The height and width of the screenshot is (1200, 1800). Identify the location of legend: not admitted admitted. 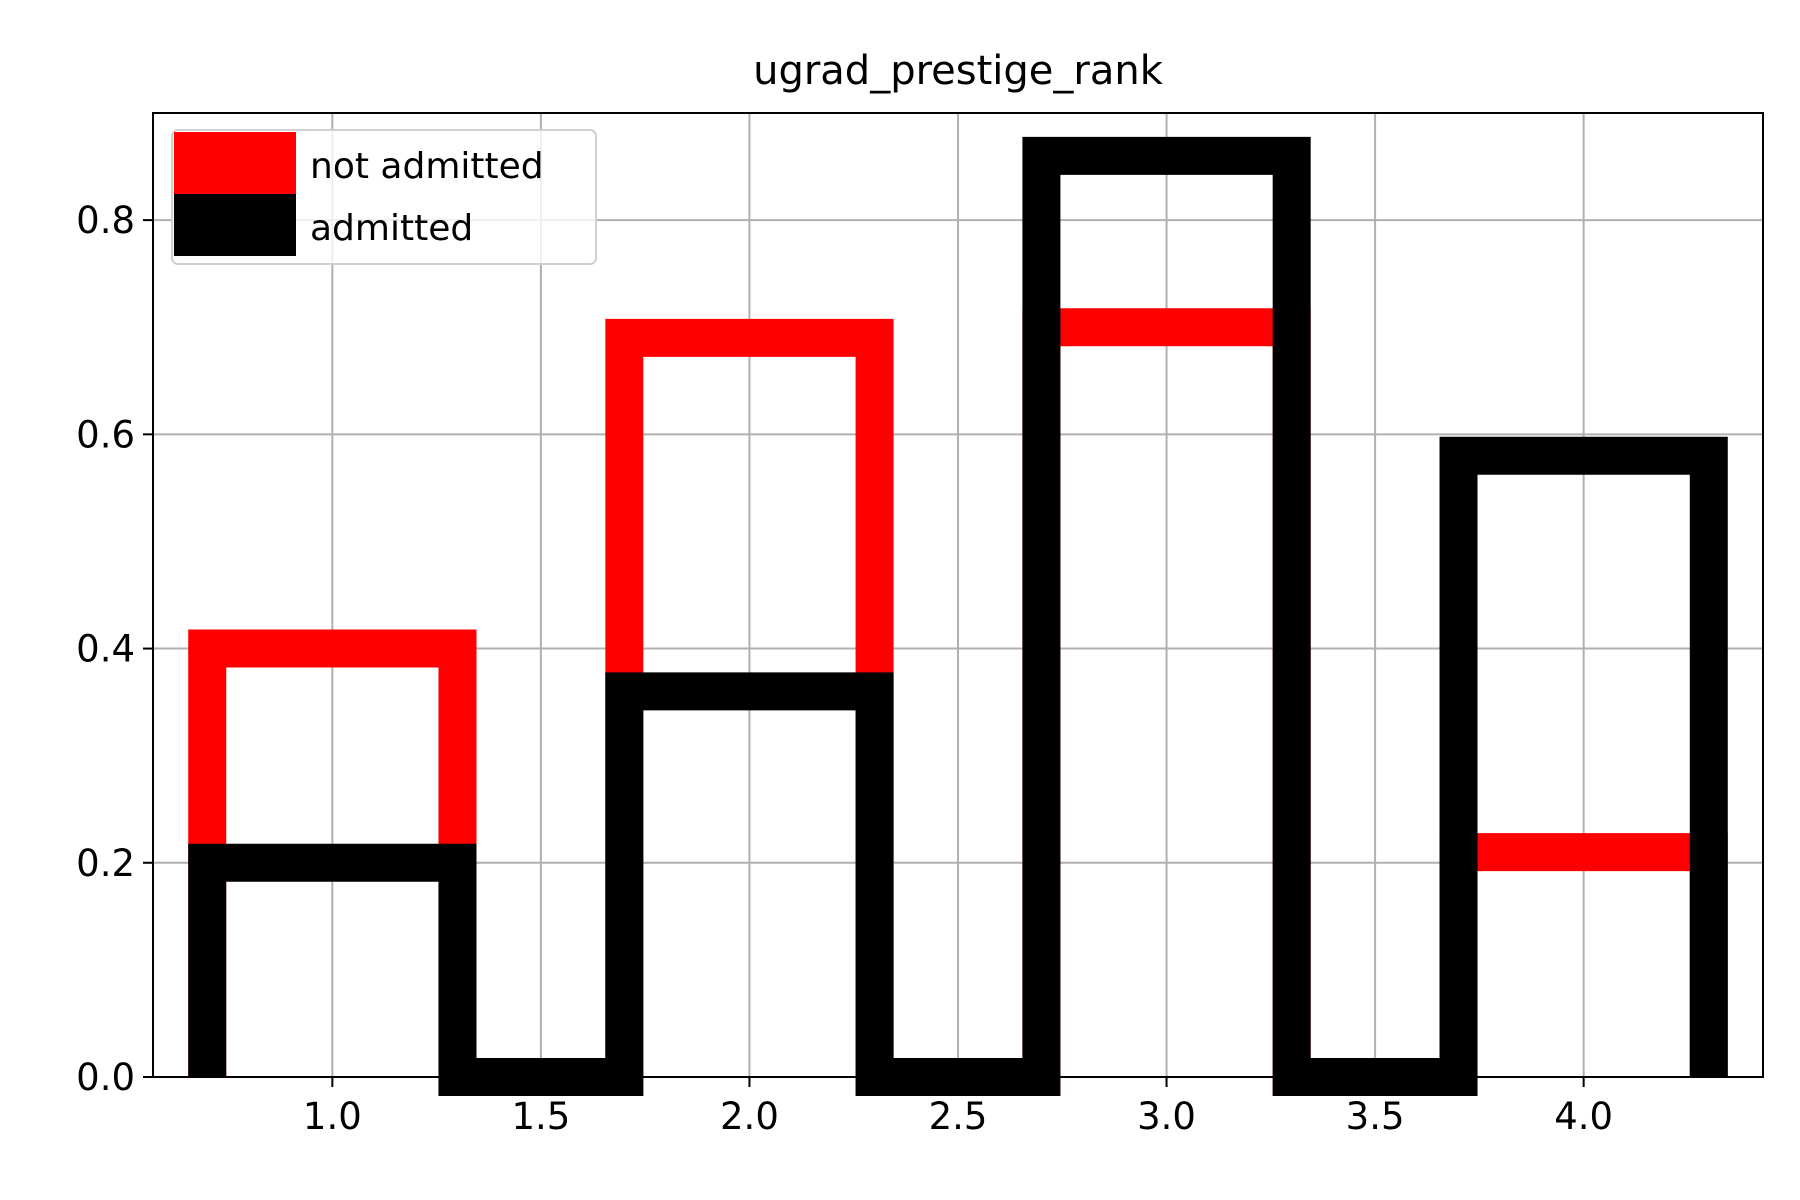
(384, 197).